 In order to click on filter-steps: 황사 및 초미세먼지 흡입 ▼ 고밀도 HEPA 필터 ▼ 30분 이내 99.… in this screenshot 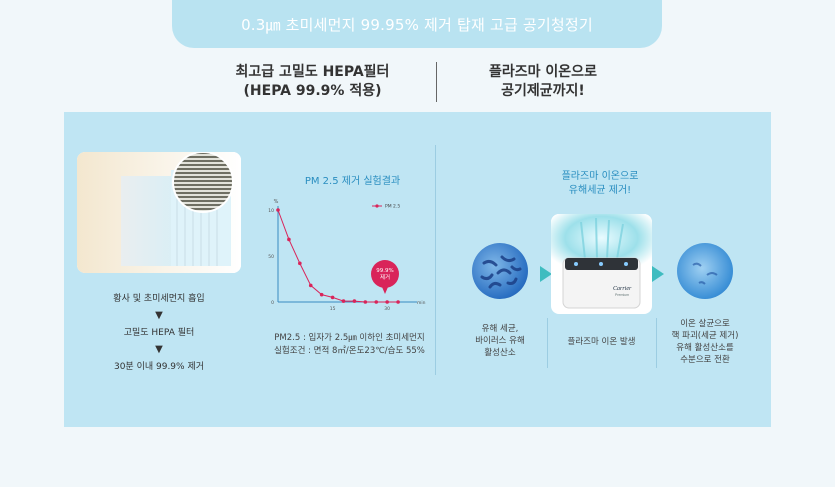, I will do `click(159, 333)`.